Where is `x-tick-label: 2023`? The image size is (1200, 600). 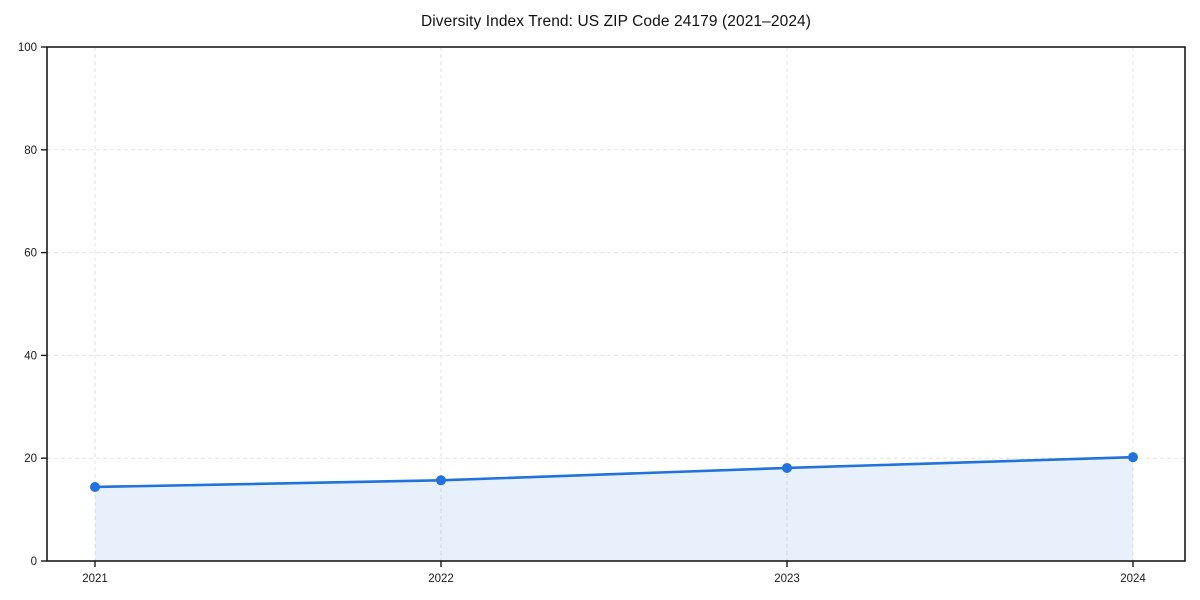 x-tick-label: 2023 is located at coordinates (787, 579).